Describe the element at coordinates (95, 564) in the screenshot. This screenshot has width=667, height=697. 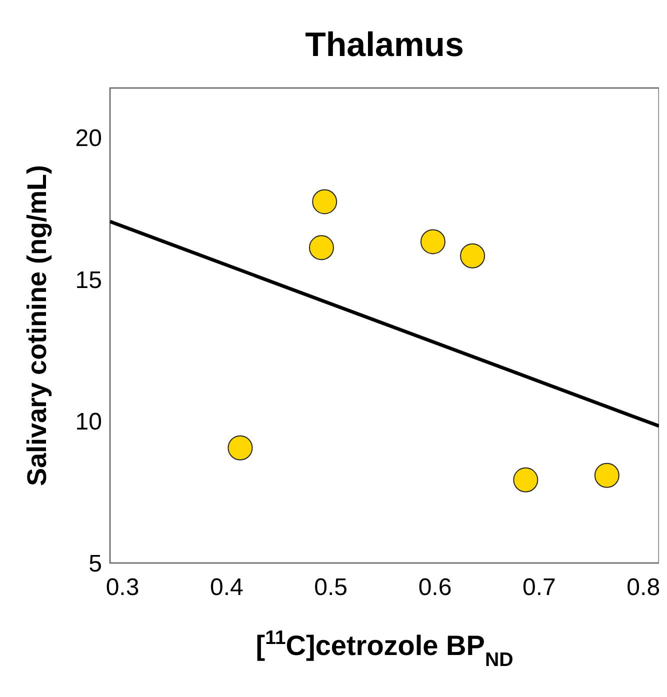
I see `y-tick-label: 5` at that location.